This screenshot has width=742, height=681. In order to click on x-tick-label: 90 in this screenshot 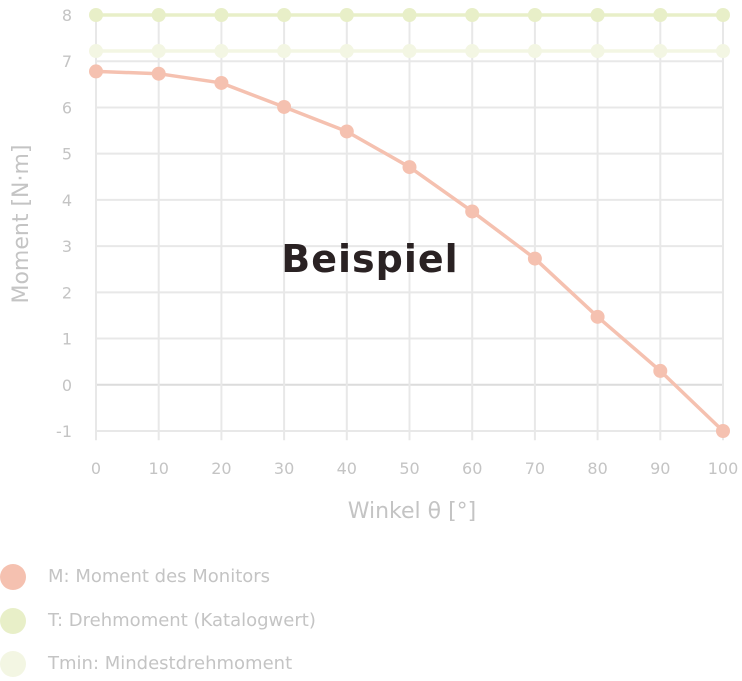, I will do `click(660, 468)`.